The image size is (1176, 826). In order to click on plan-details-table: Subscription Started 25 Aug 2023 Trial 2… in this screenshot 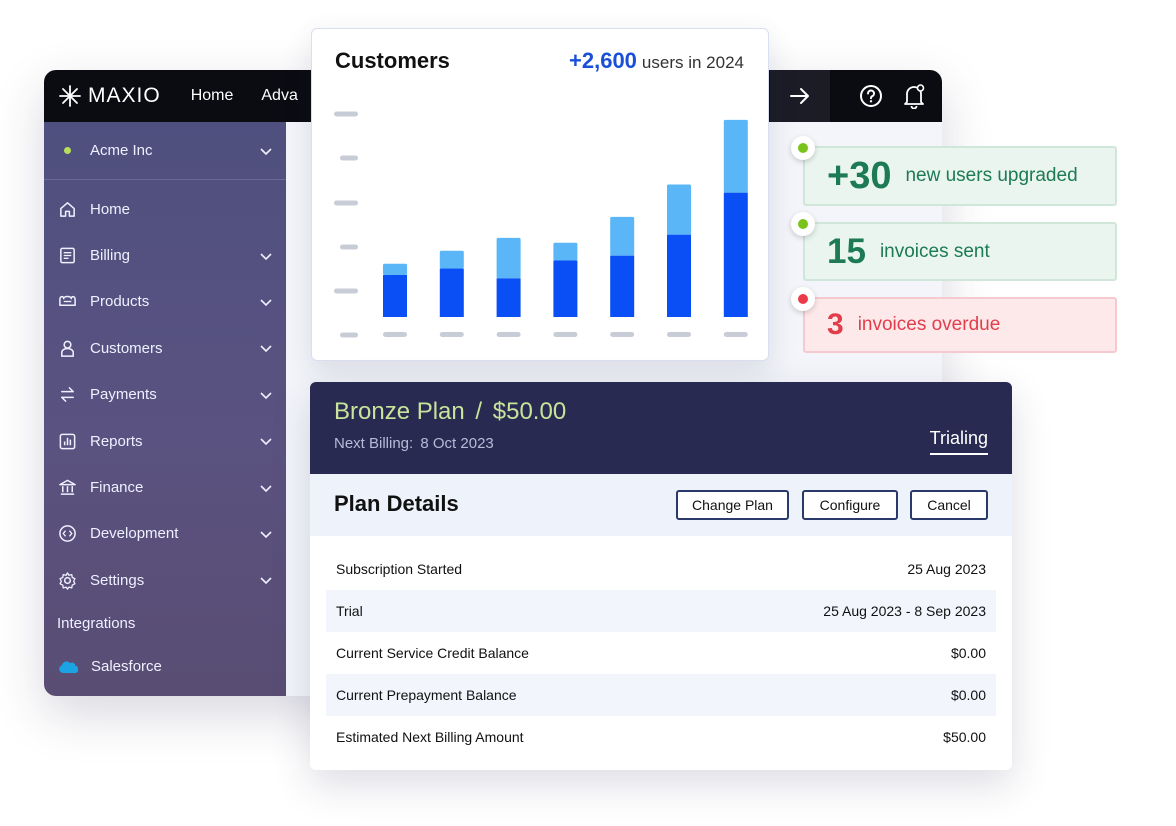, I will do `click(661, 653)`.